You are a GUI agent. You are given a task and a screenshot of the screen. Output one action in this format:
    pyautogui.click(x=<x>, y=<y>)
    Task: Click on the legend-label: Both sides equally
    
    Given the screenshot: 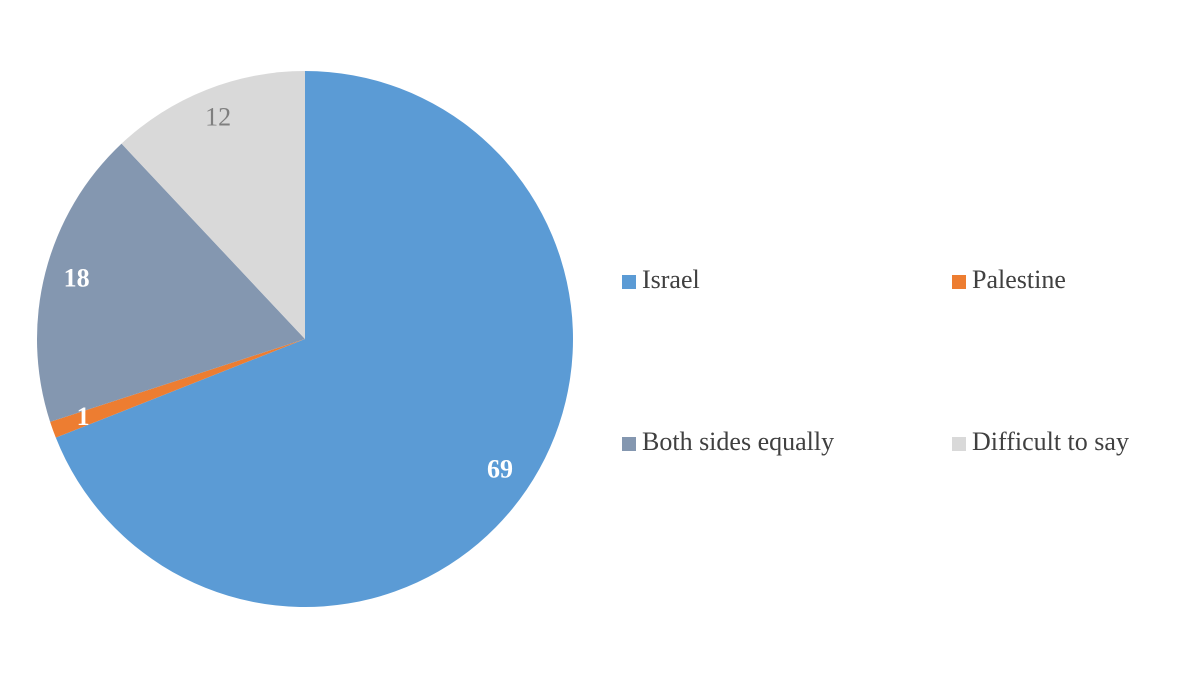 What is the action you would take?
    pyautogui.click(x=738, y=441)
    